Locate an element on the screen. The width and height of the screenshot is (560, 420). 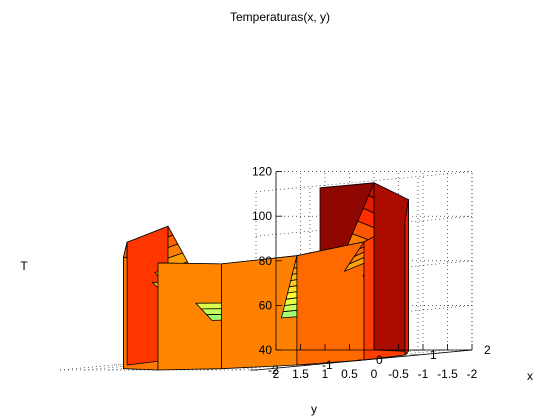
y-tick-label: 1 is located at coordinates (325, 374).